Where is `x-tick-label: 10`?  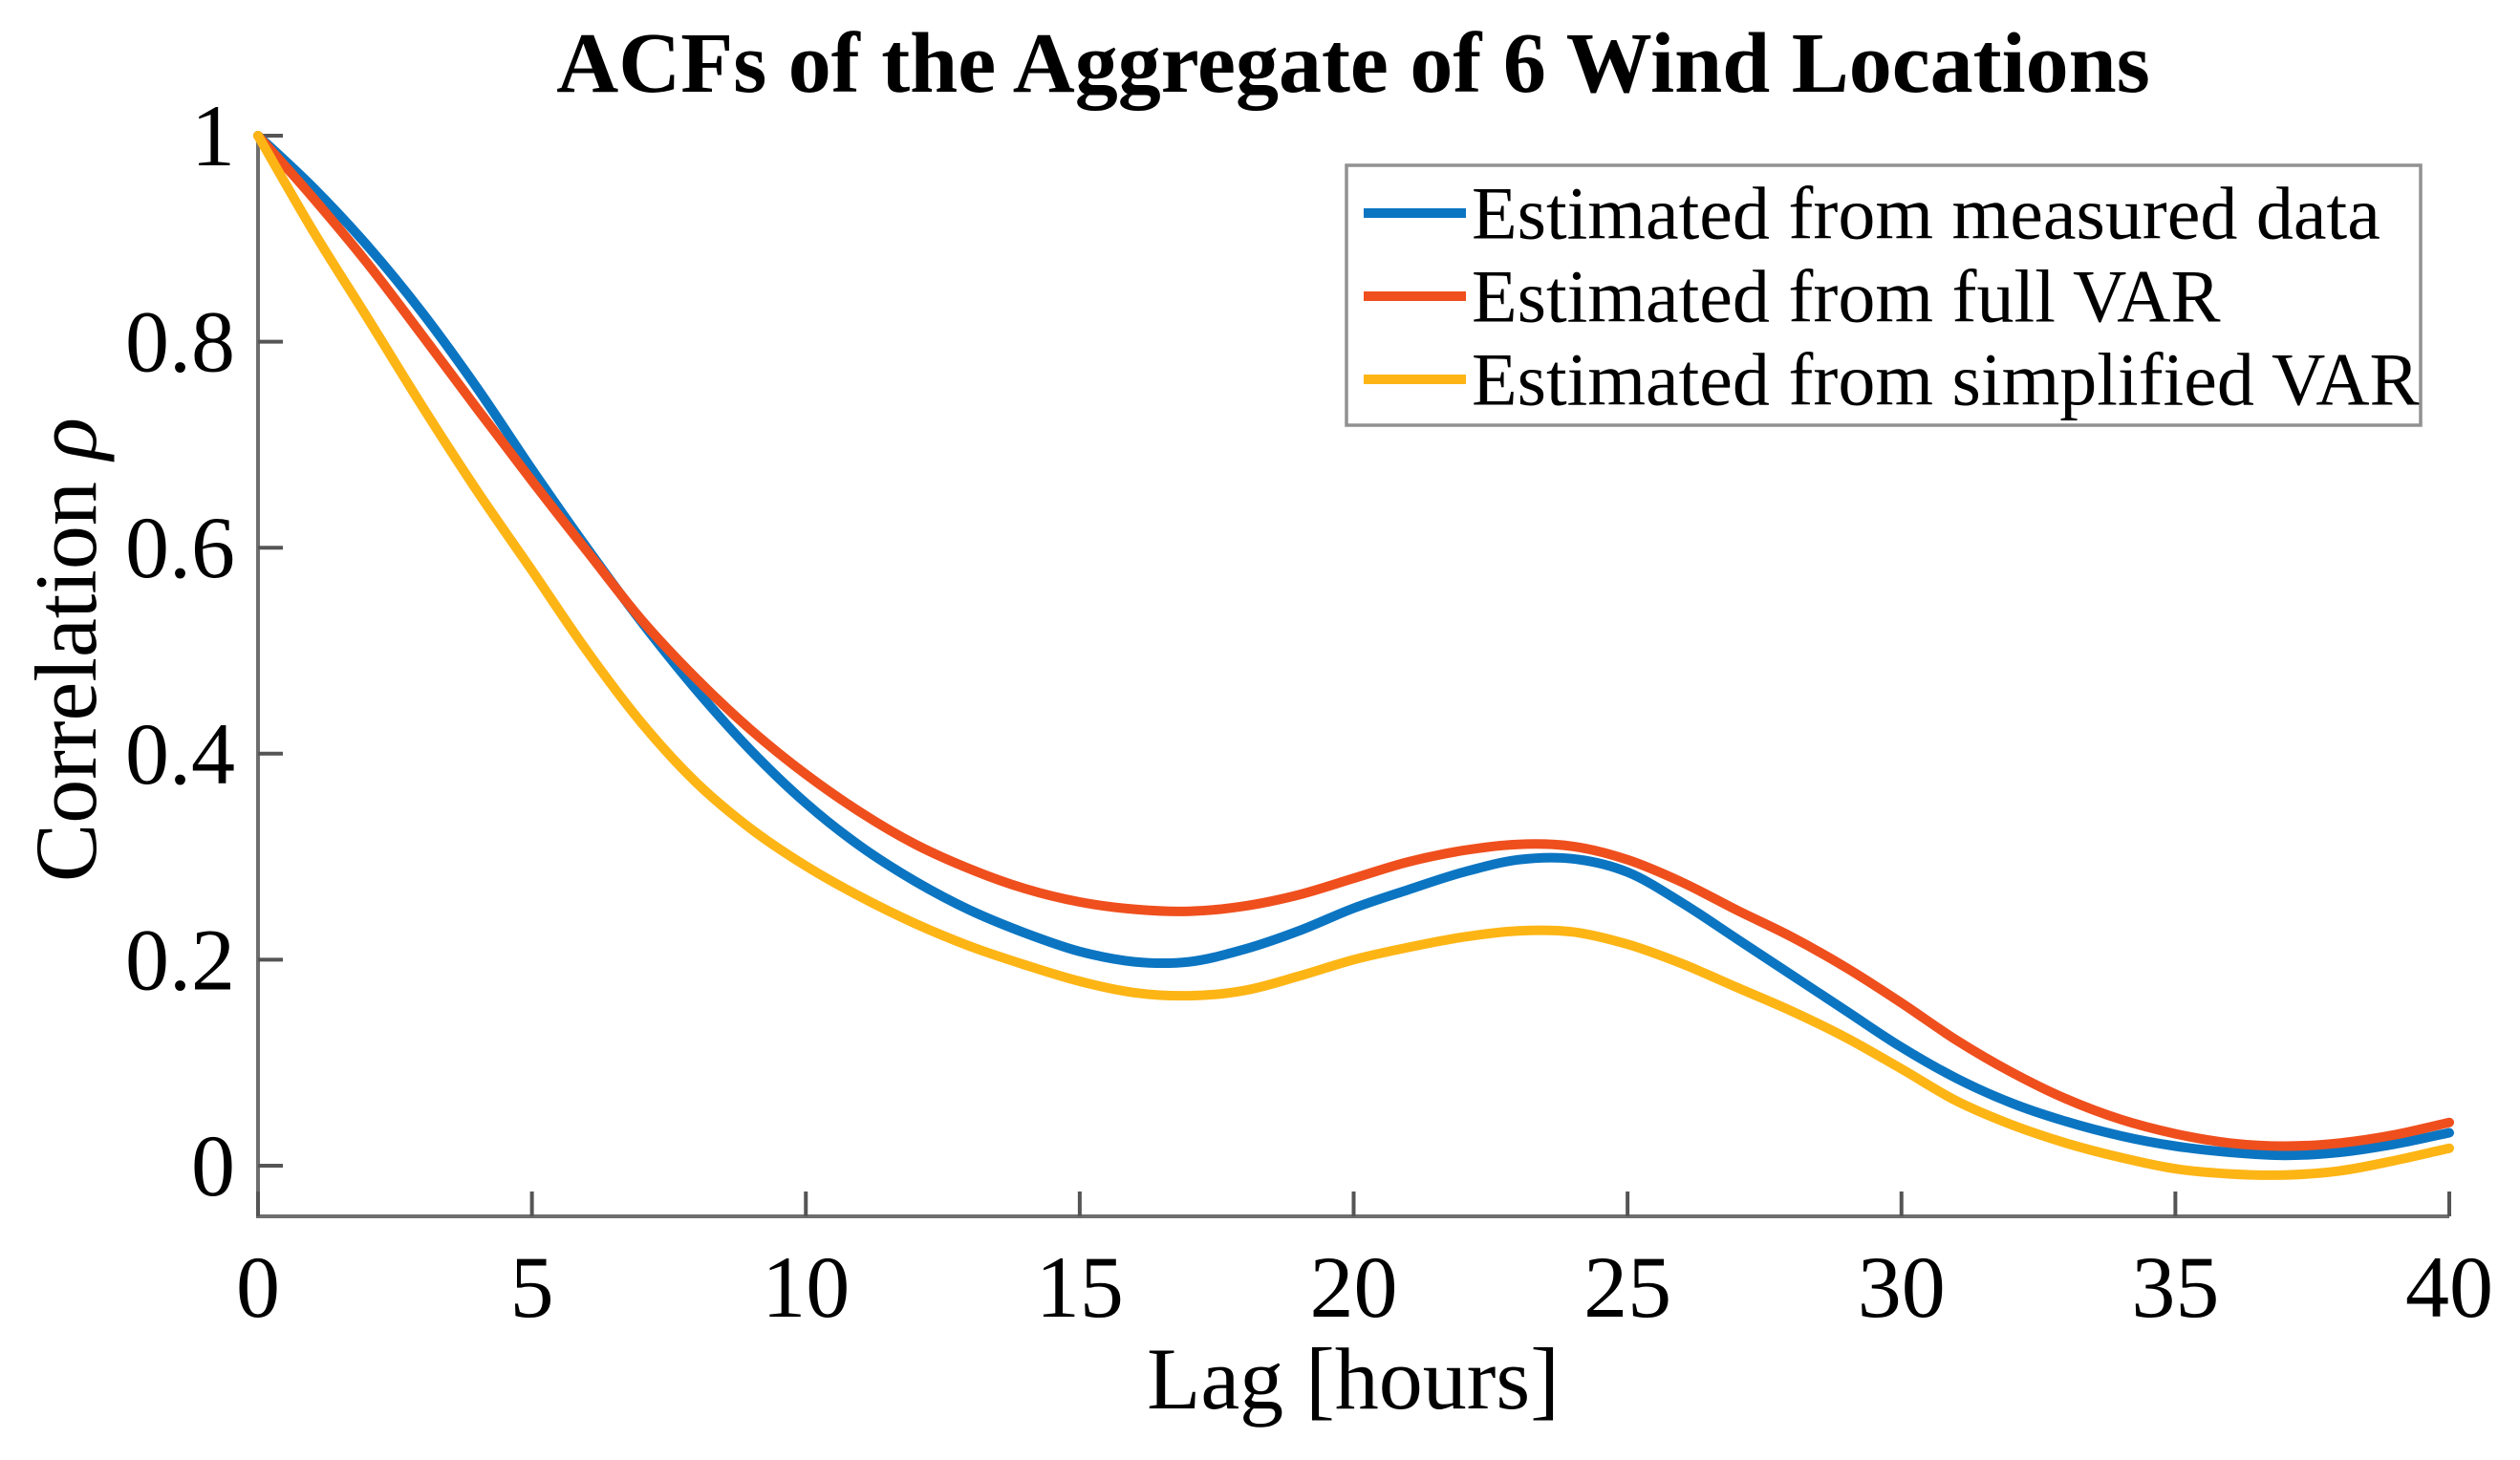 x-tick-label: 10 is located at coordinates (806, 1287).